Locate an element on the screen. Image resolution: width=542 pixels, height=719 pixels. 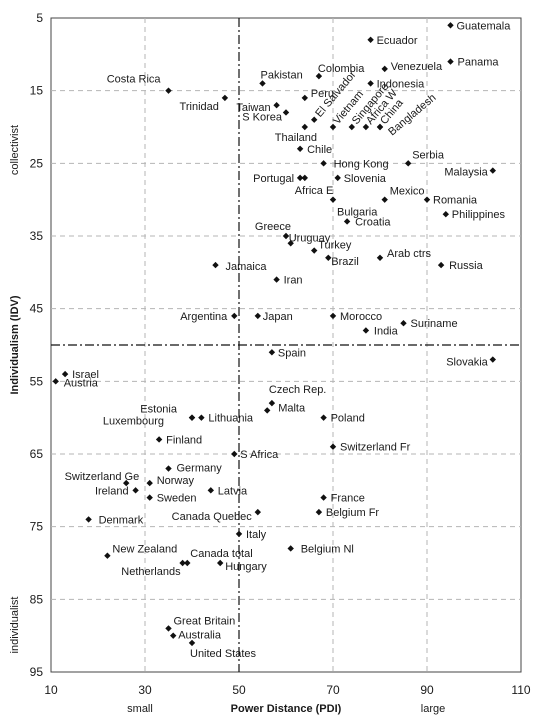
point-mexico is located at coordinates (384, 199).